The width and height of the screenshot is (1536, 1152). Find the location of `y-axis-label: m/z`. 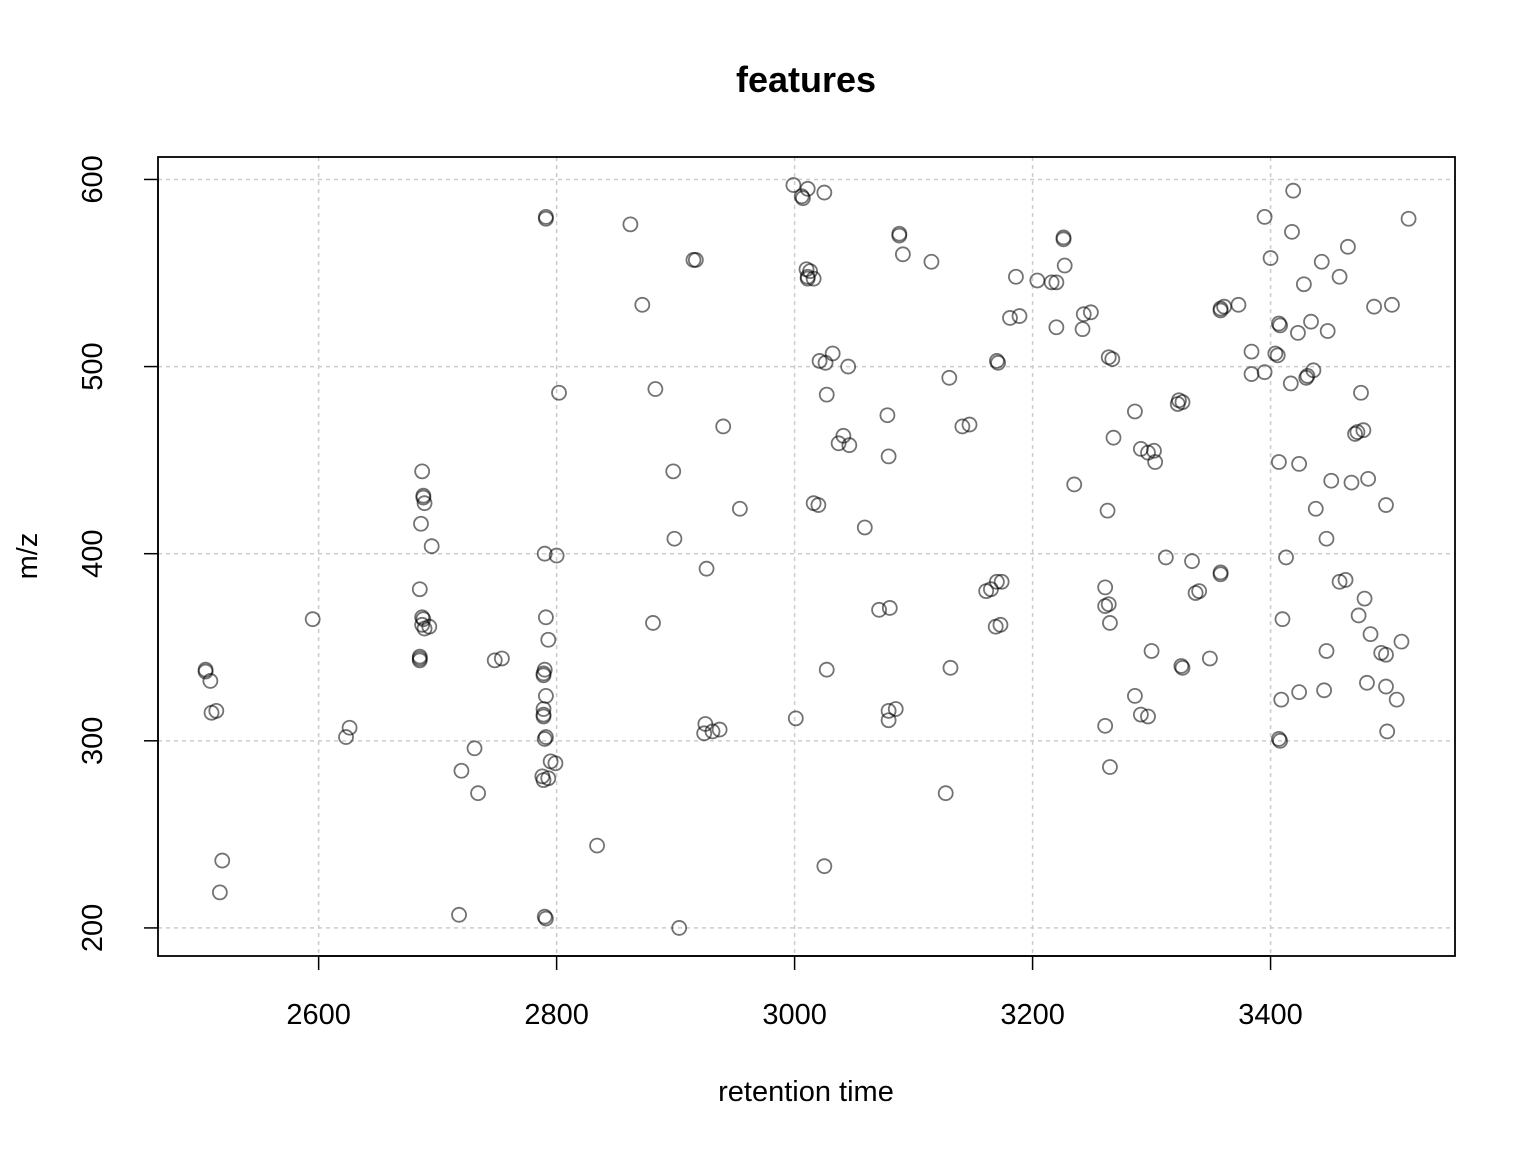

y-axis-label: m/z is located at coordinates (28, 556).